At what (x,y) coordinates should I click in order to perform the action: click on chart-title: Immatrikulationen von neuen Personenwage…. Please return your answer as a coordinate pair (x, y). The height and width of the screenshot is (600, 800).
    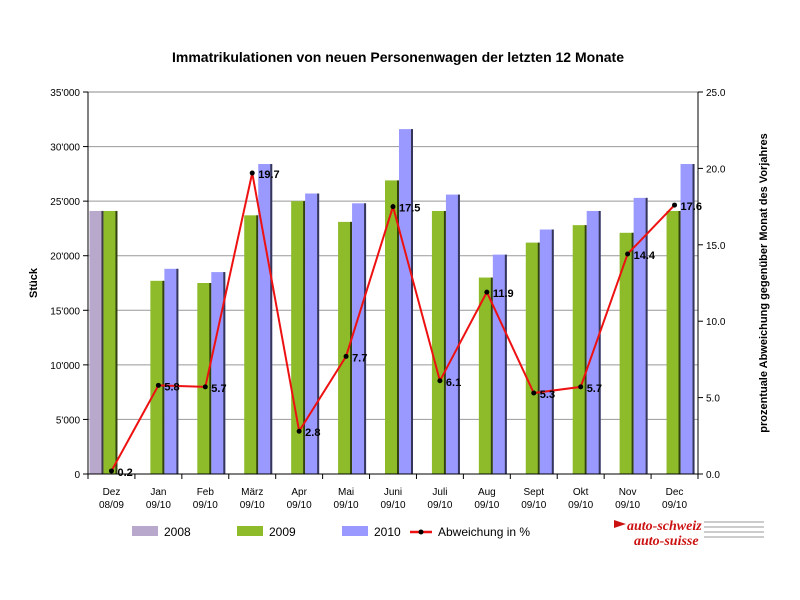
    Looking at the image, I should click on (398, 57).